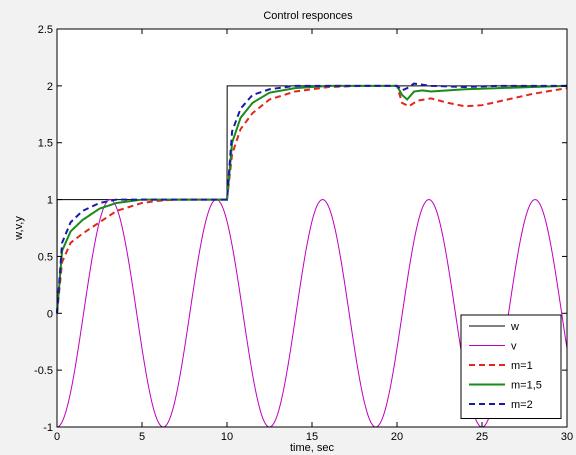 This screenshot has height=455, width=576. I want to click on x-tick-label: 15, so click(312, 437).